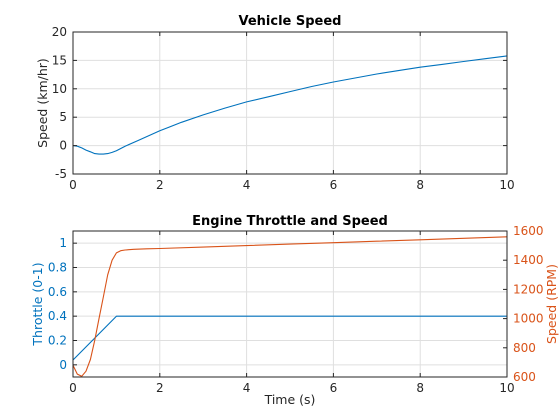 The image size is (560, 420). What do you see at coordinates (59, 32) in the screenshot?
I see `y-tick-label: 20` at bounding box center [59, 32].